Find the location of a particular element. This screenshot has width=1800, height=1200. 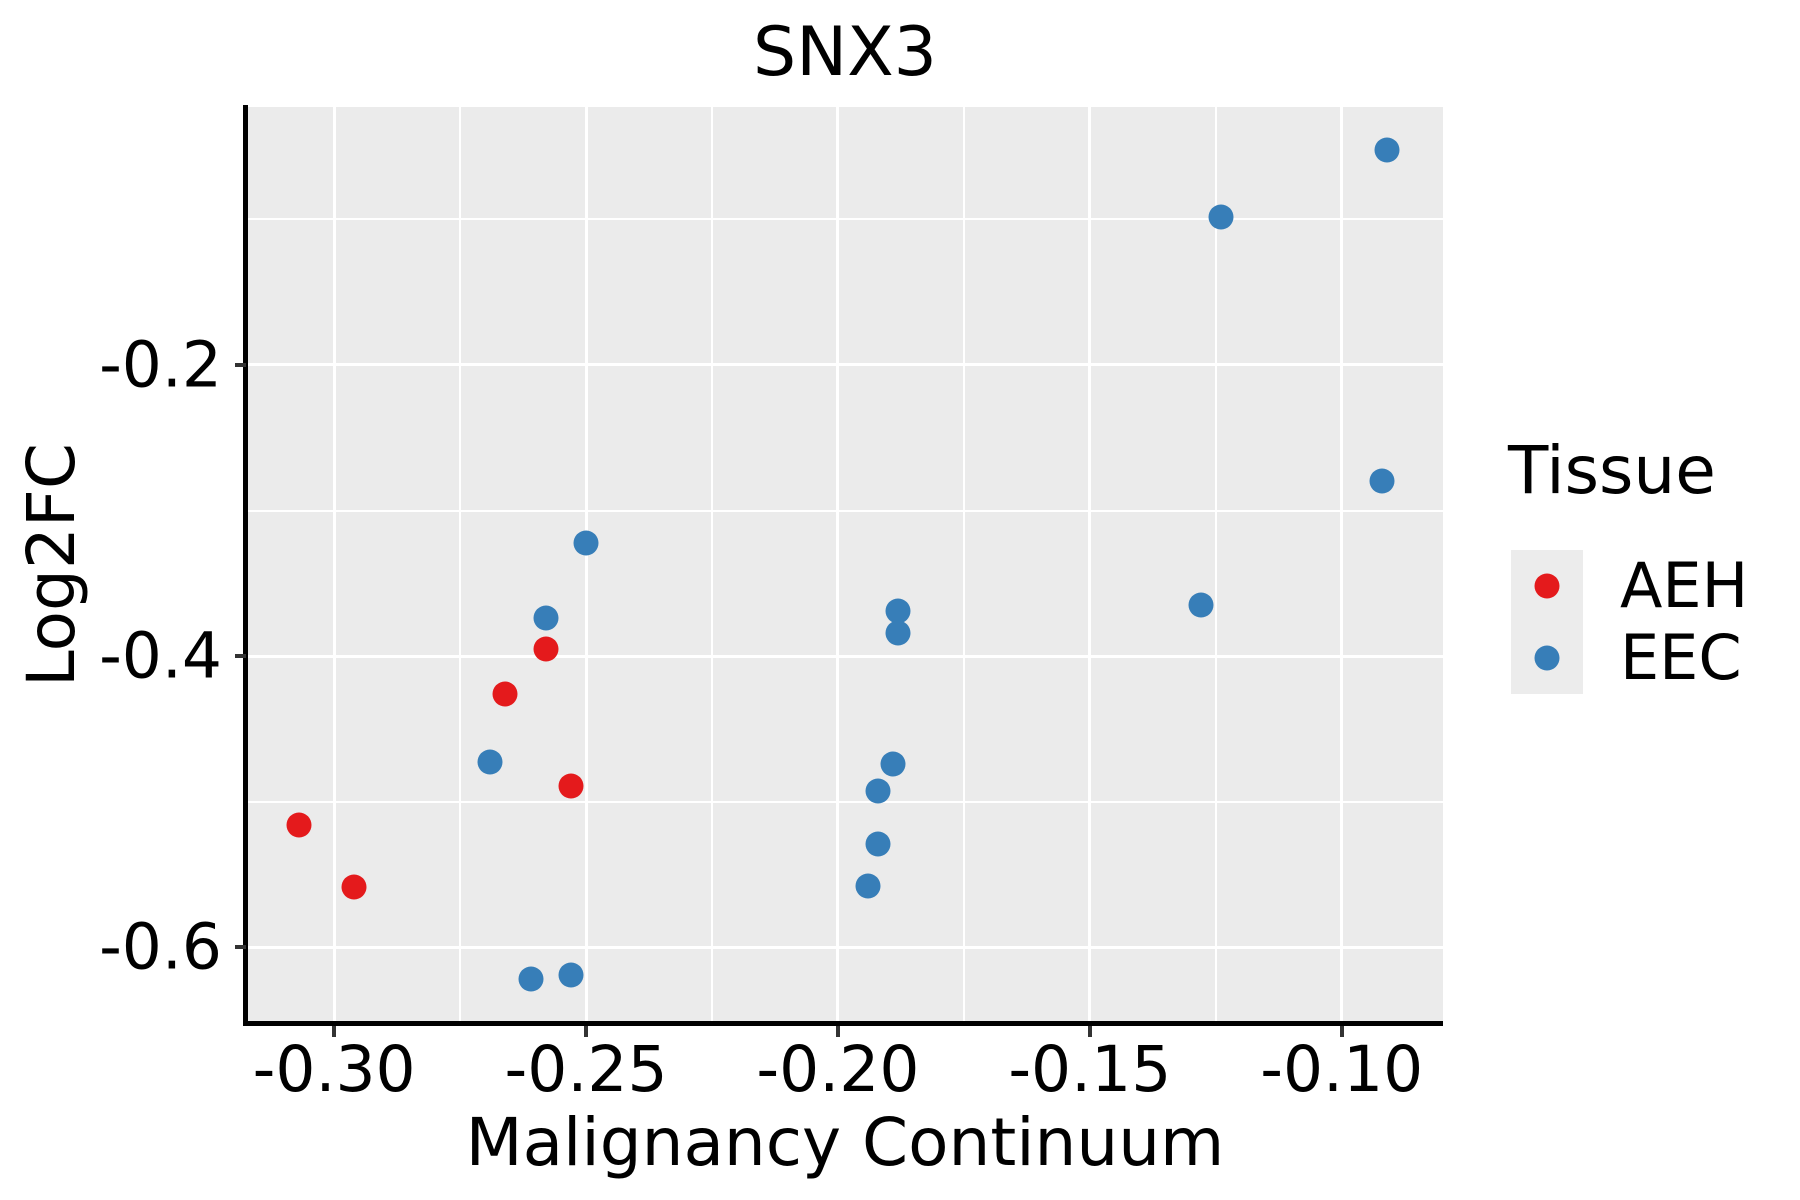

plot-title: SNX3 is located at coordinates (845, 52).